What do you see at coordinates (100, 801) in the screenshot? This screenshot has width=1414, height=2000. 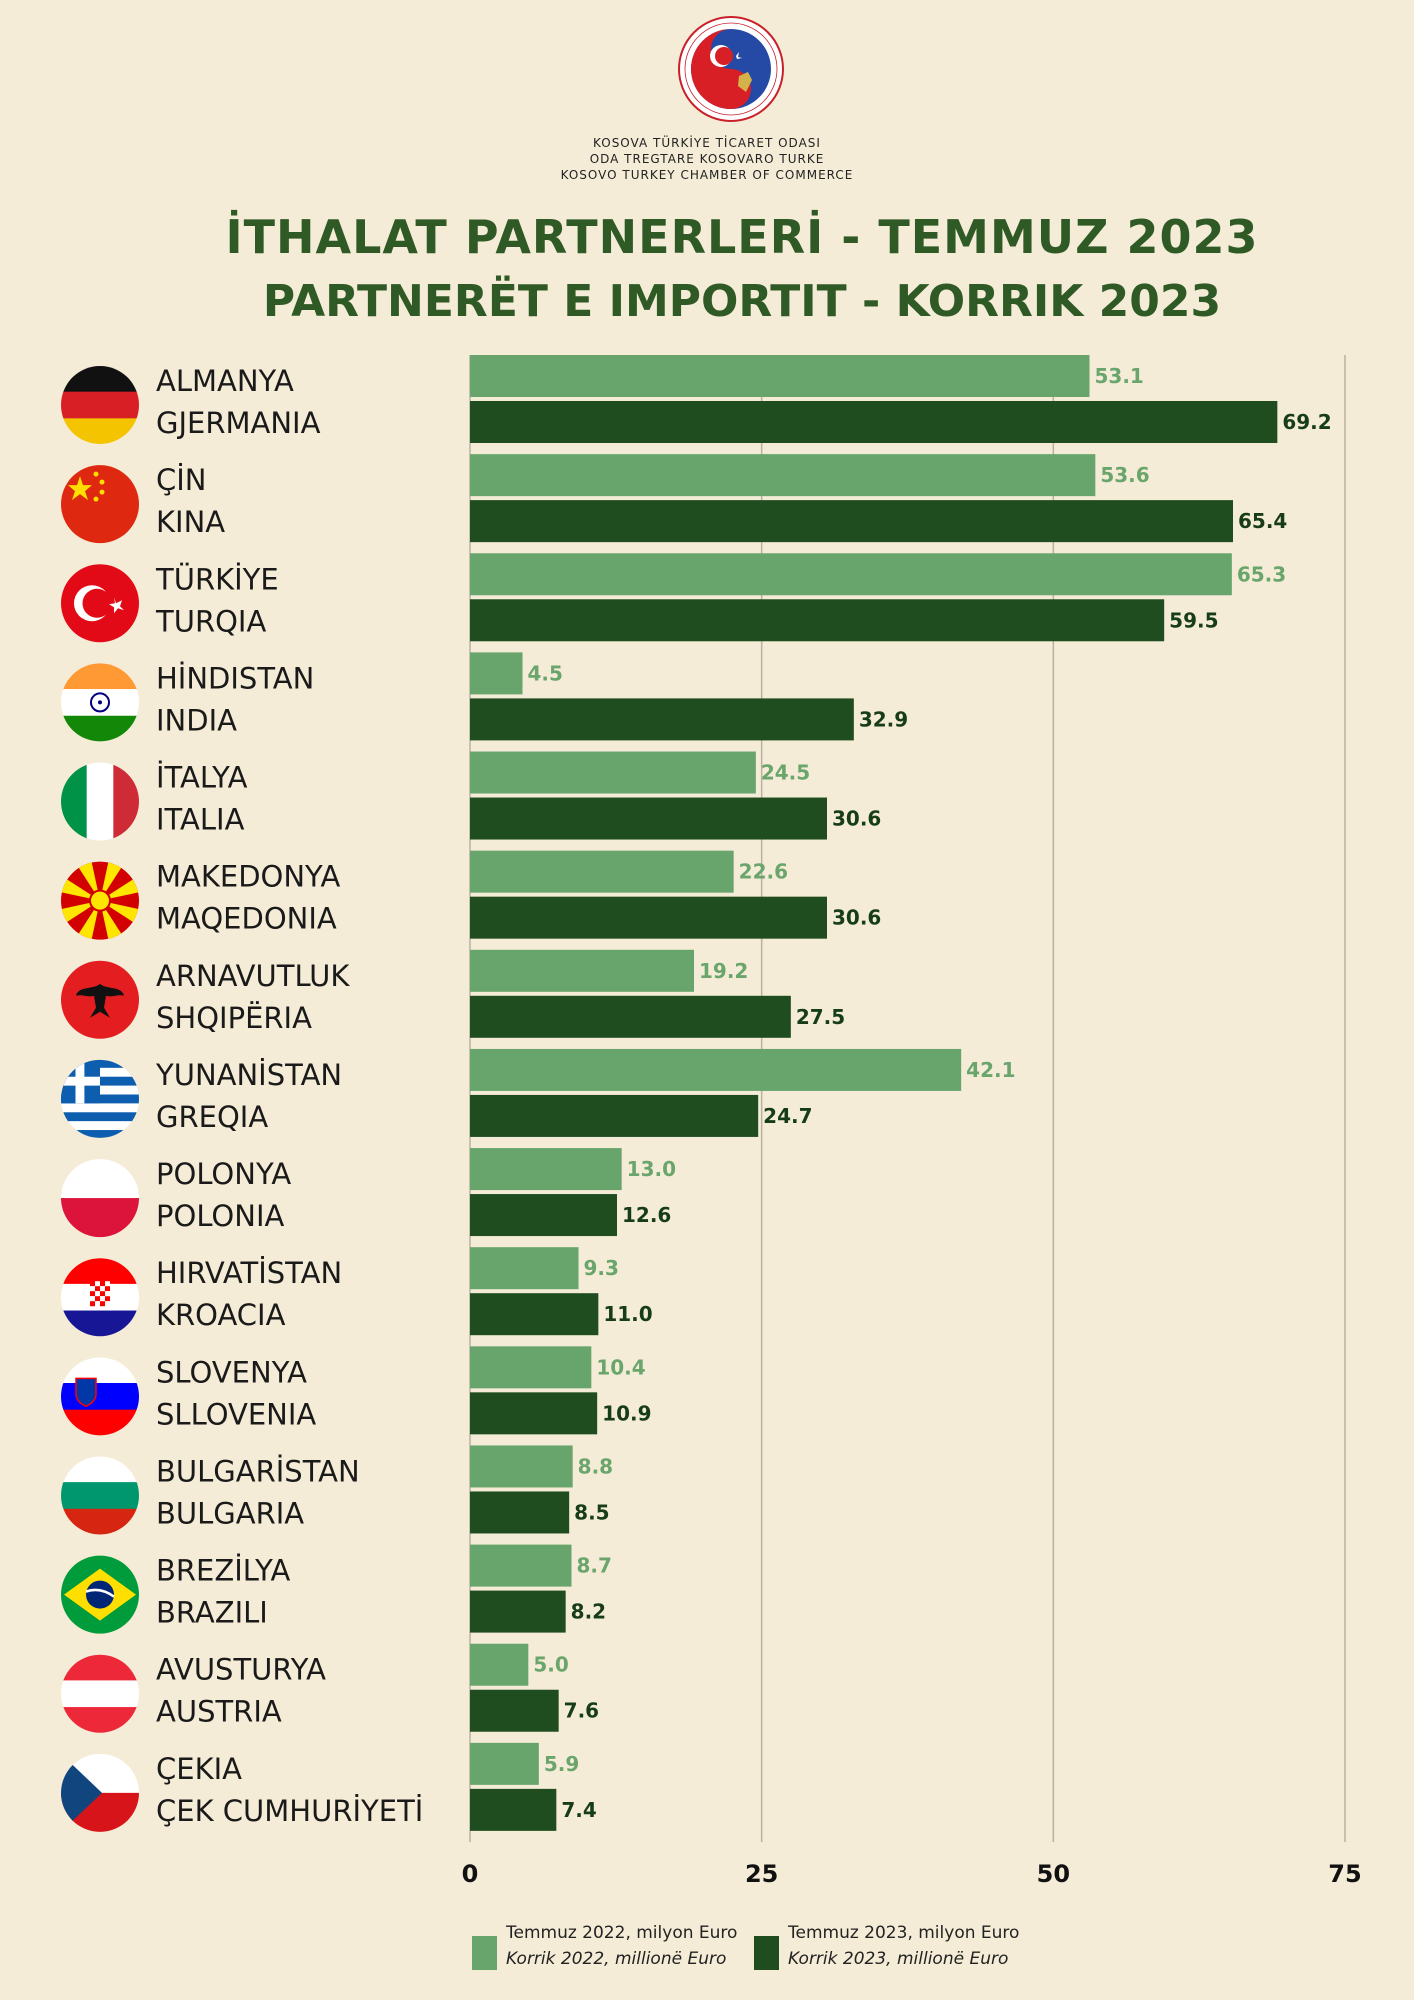 I see `italy-flag-icon` at bounding box center [100, 801].